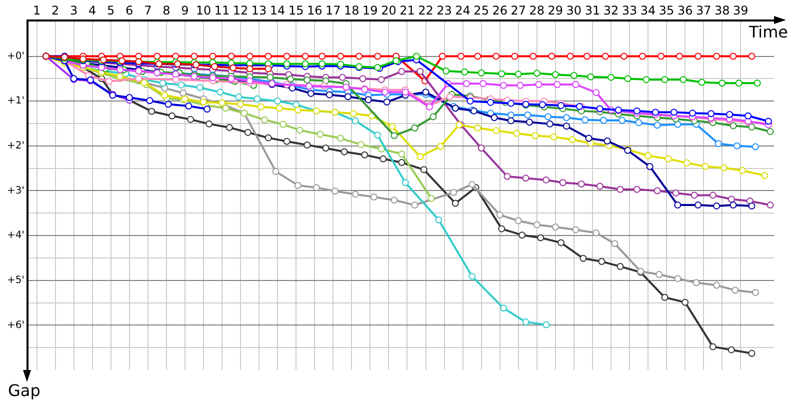 This screenshot has height=400, width=800. What do you see at coordinates (222, 10) in the screenshot?
I see `x-tick-label: 11` at bounding box center [222, 10].